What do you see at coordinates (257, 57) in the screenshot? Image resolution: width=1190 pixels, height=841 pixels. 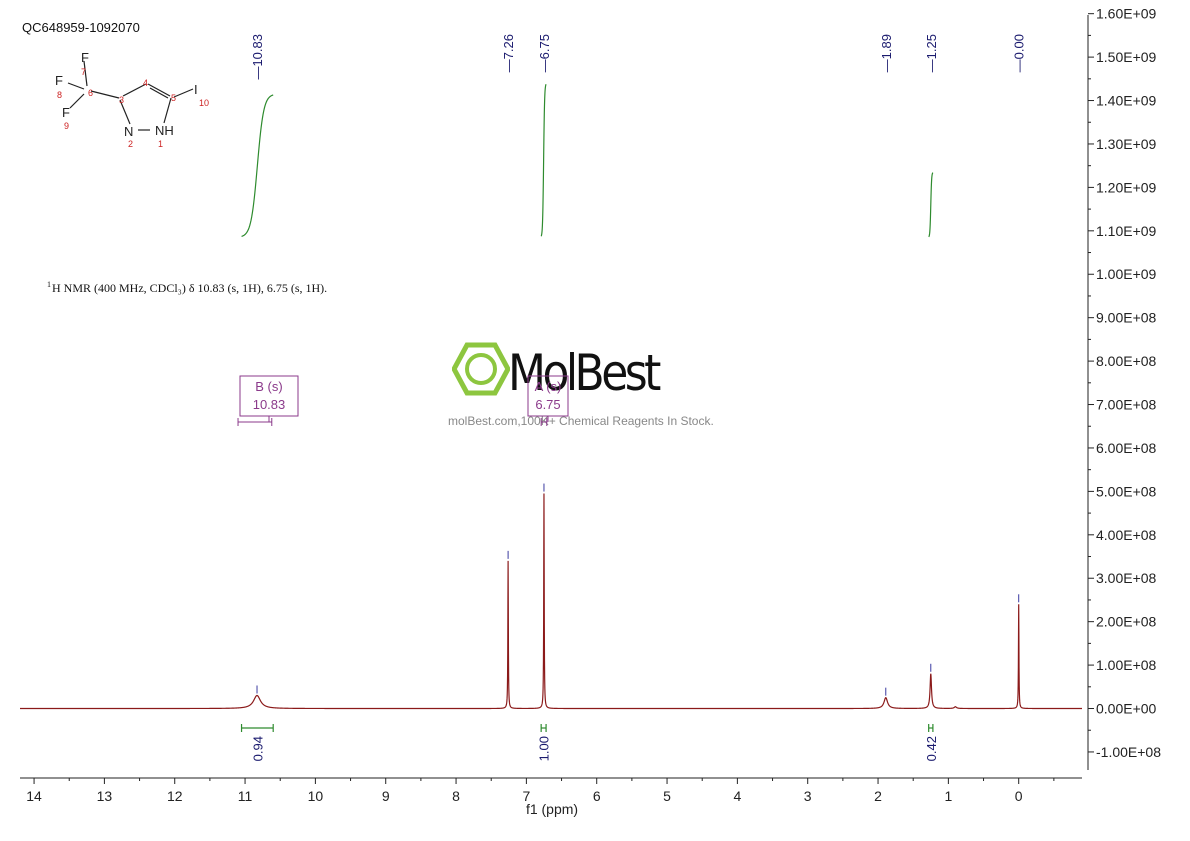 I see `peak-label: —10.83` at bounding box center [257, 57].